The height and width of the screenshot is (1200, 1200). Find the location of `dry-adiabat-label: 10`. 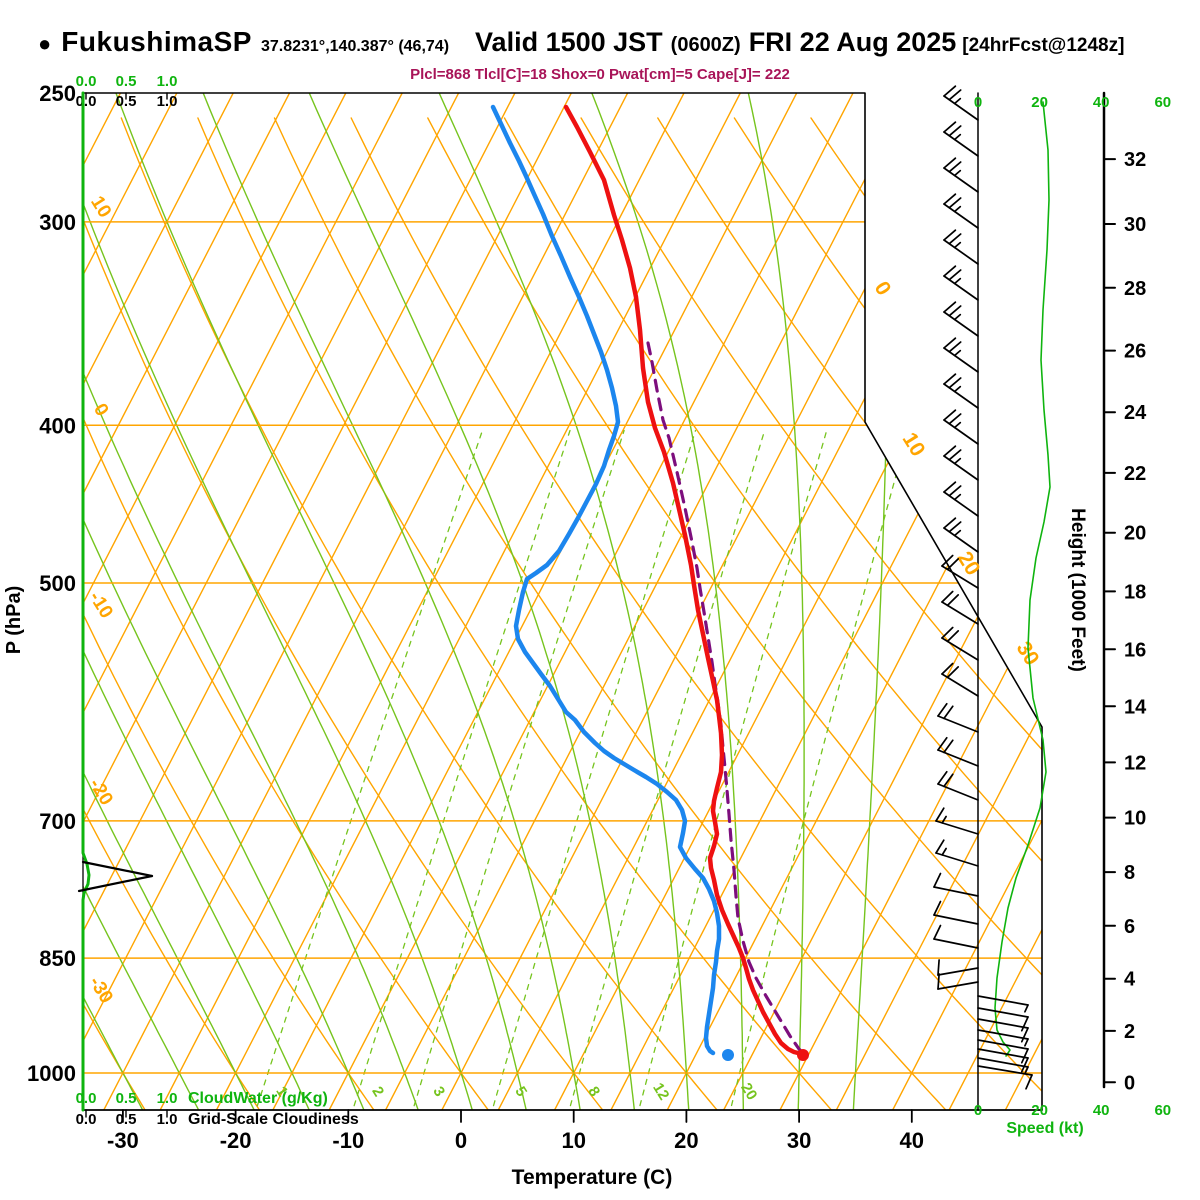

dry-adiabat-label: 10 is located at coordinates (100, 207).